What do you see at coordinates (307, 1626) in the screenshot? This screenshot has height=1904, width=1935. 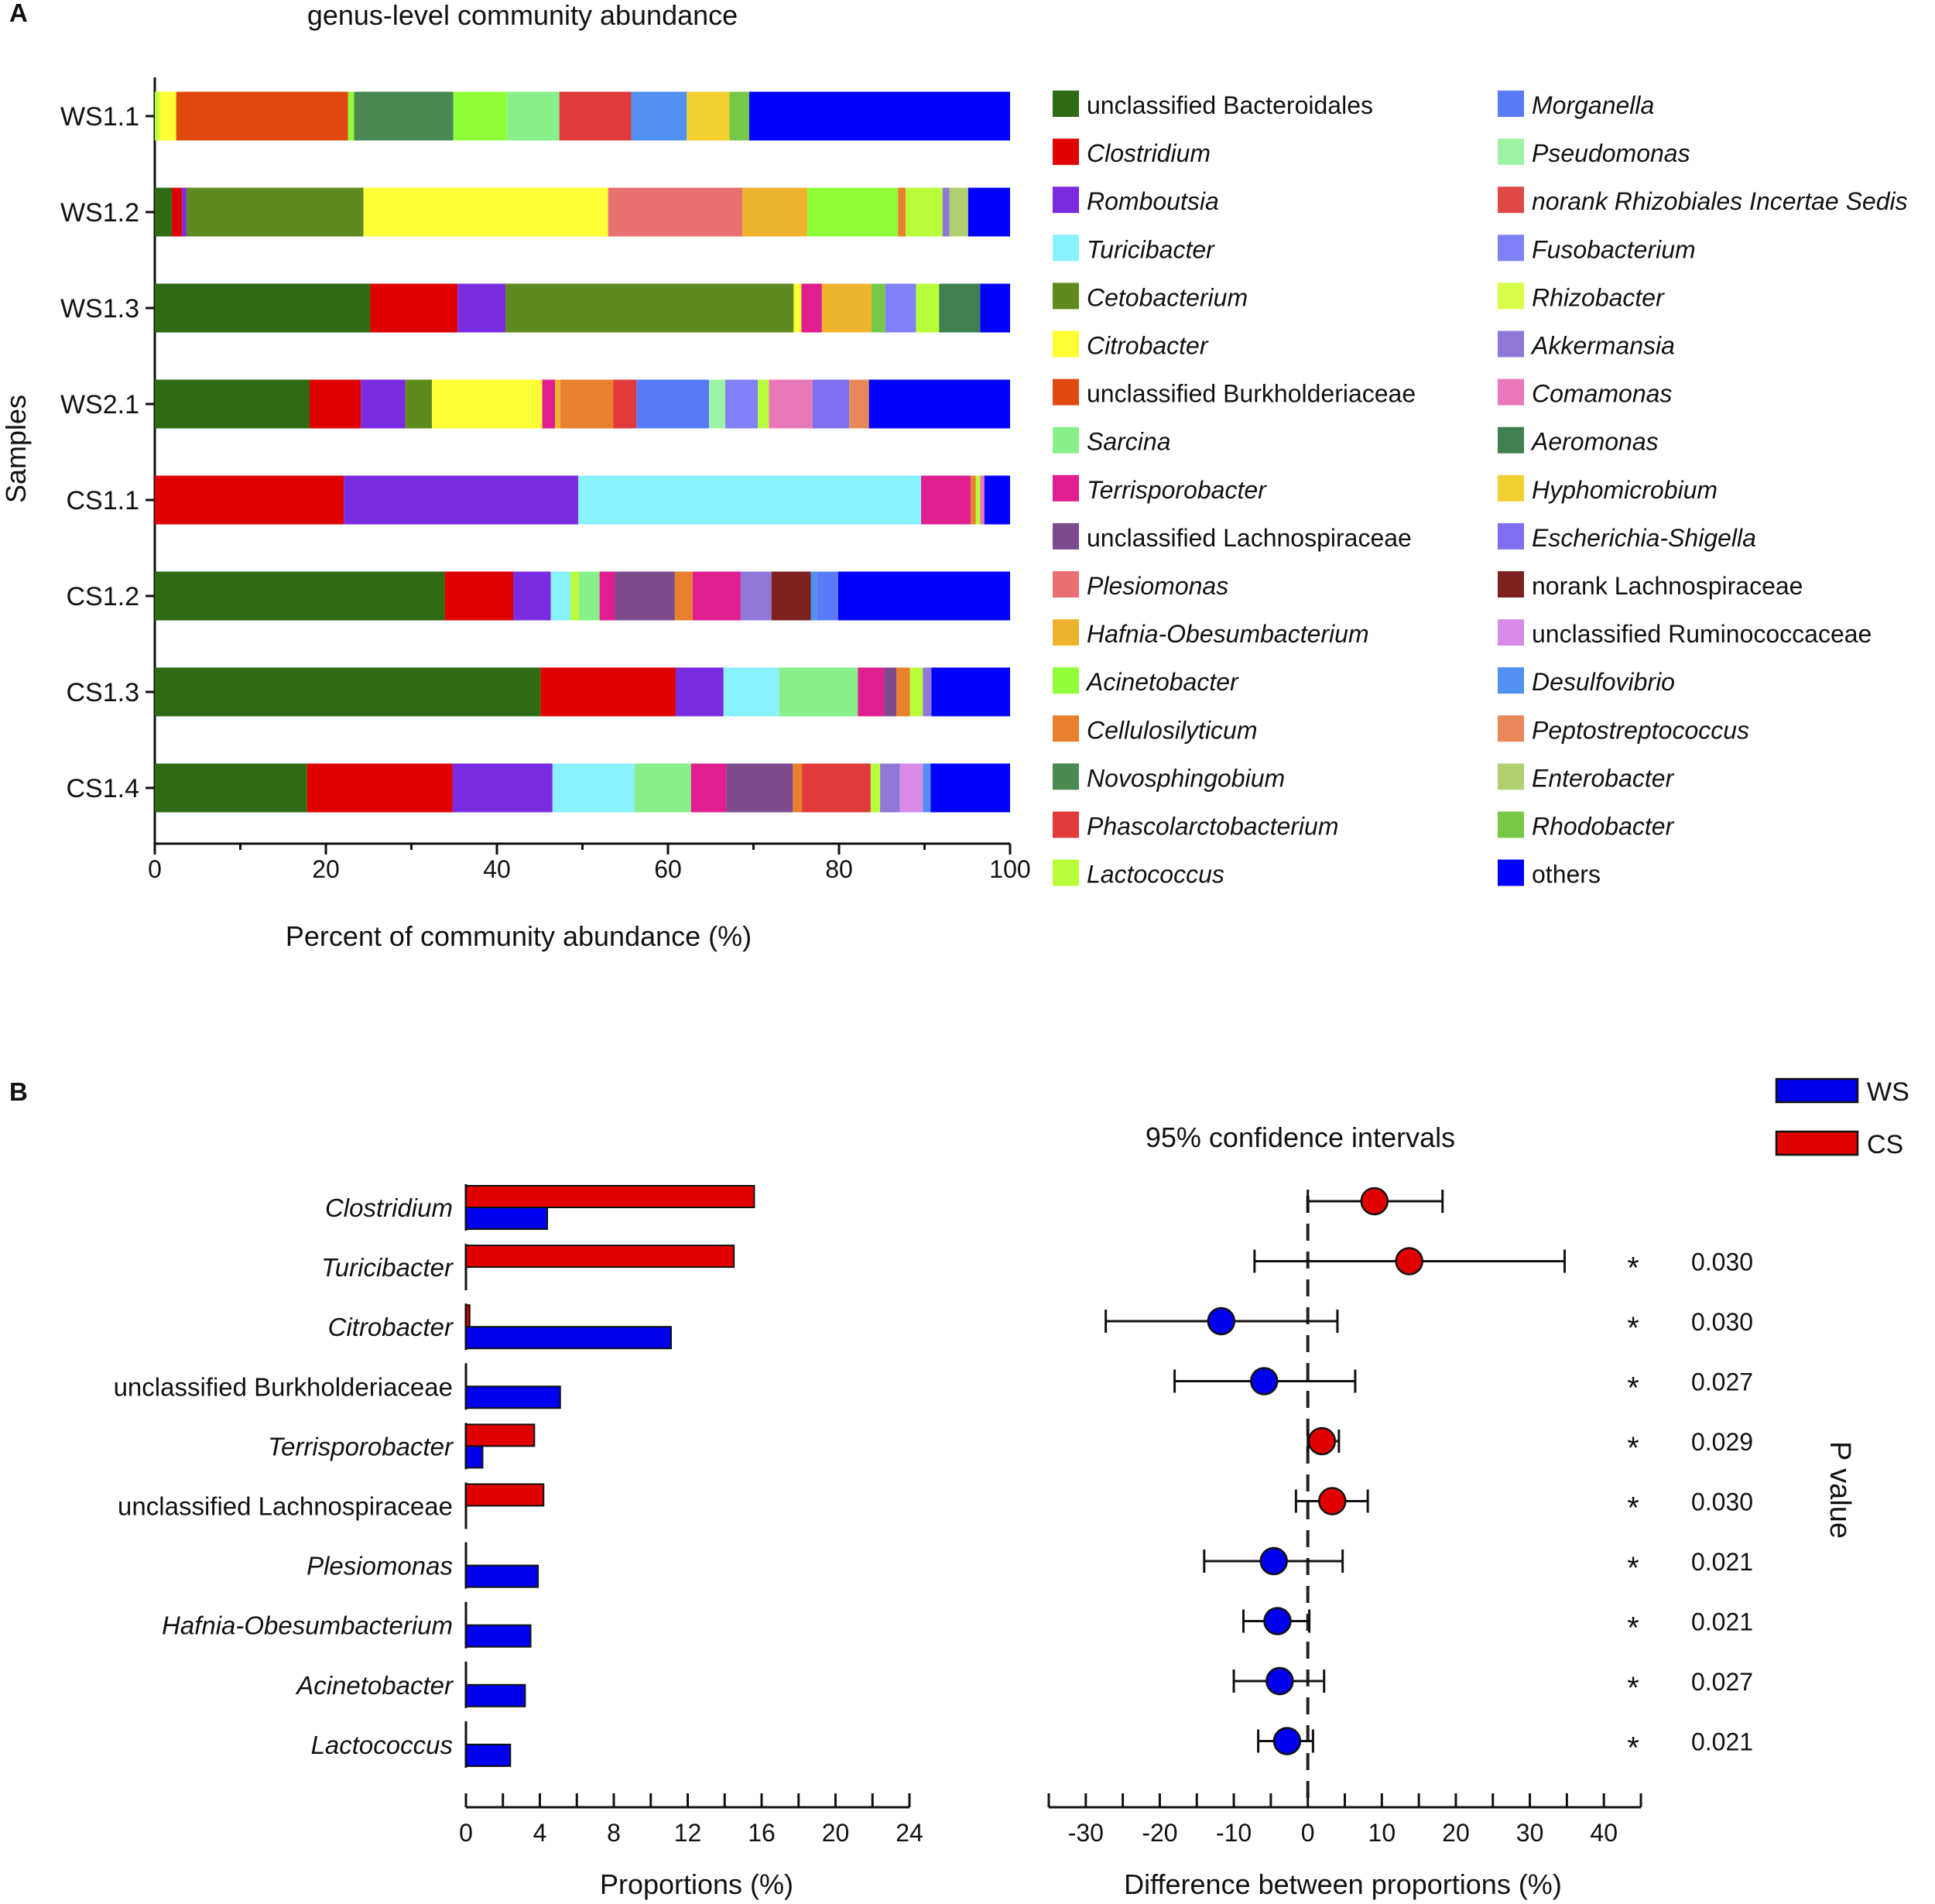 I see `category-label: Hafnia-Obesumbacterium` at bounding box center [307, 1626].